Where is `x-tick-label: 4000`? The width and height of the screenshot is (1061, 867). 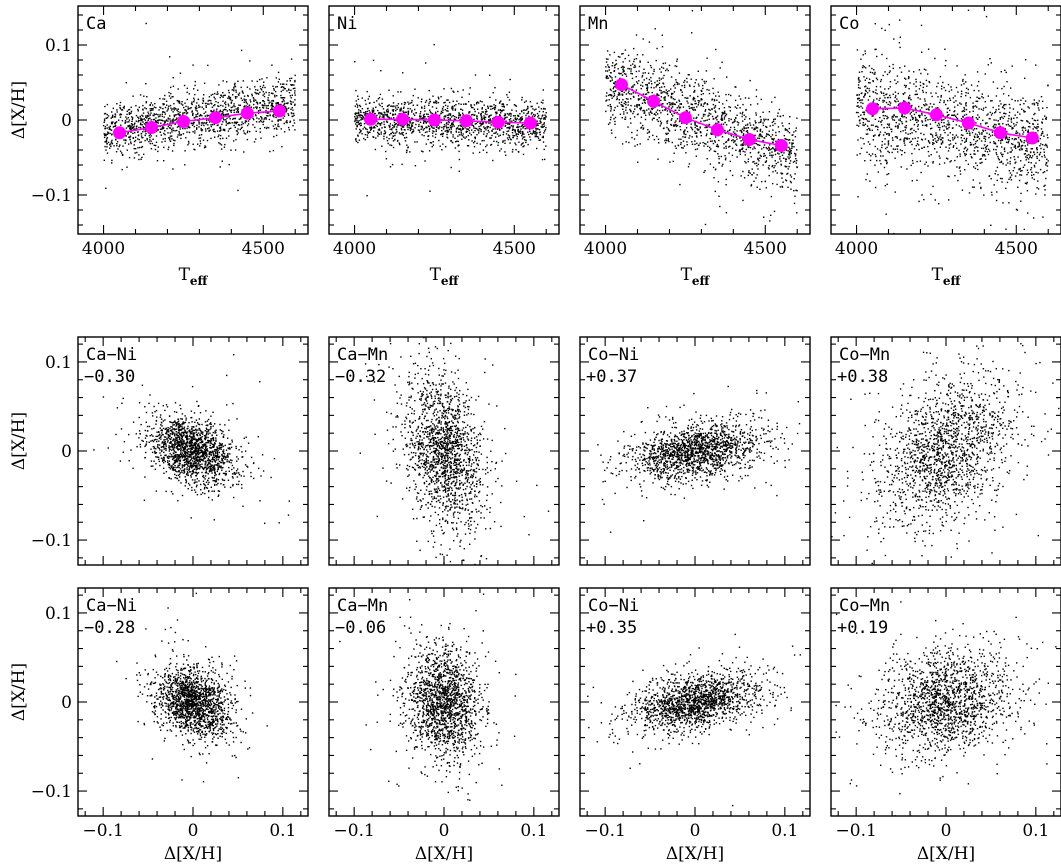
x-tick-label: 4000 is located at coordinates (103, 249).